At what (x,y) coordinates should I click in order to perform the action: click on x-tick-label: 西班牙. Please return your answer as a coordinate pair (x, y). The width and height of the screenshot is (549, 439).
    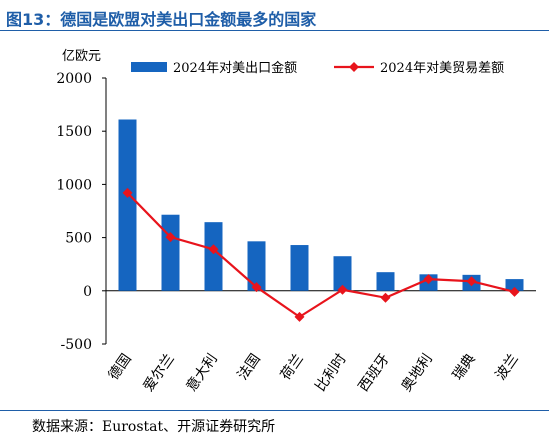
    Looking at the image, I should click on (374, 373).